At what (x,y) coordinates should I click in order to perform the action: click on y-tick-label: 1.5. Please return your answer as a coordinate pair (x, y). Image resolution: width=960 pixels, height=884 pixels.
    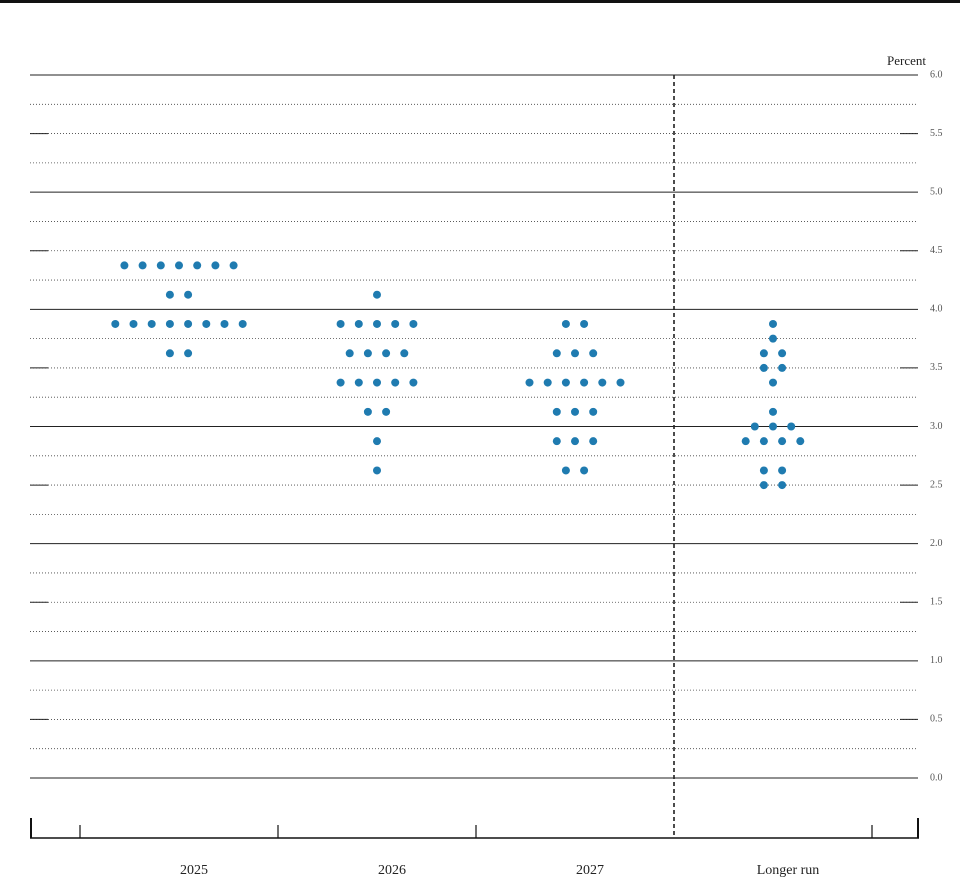
    Looking at the image, I should click on (936, 602).